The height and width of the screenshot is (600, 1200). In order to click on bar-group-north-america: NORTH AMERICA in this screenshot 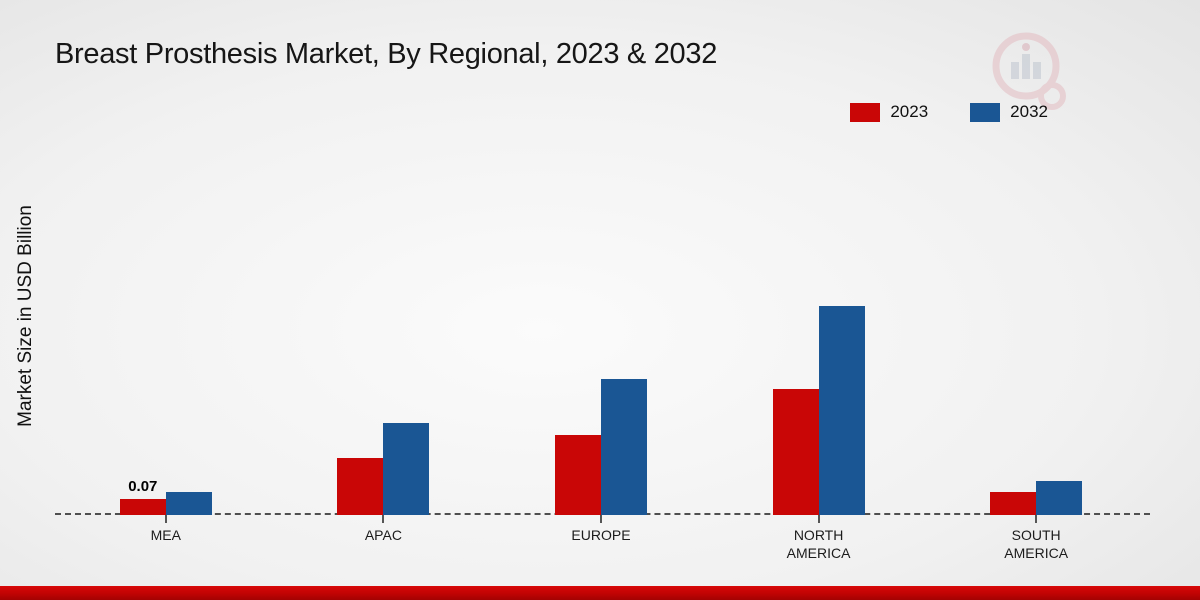, I will do `click(819, 433)`.